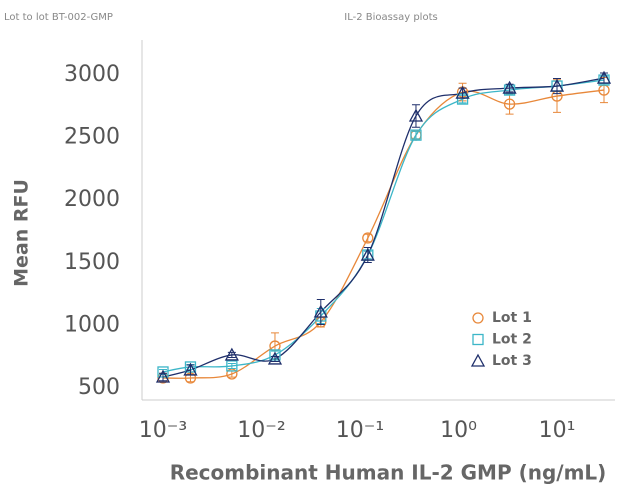 This screenshot has width=619, height=487. I want to click on y-tick-label: 1500, so click(92, 262).